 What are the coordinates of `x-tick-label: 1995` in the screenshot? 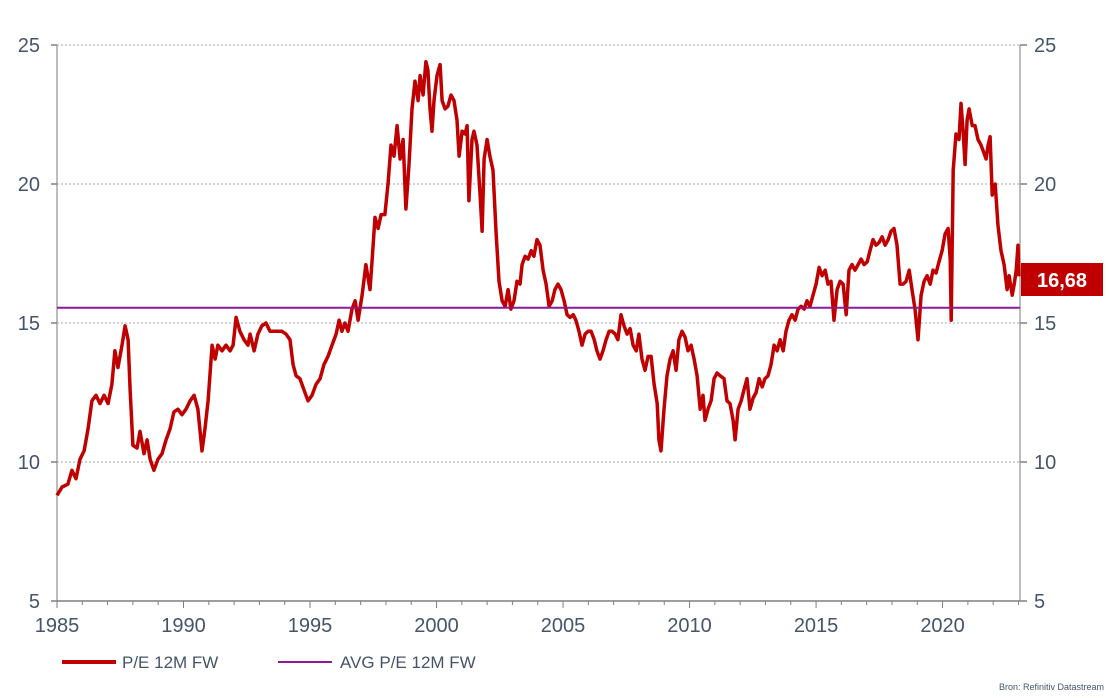 It's located at (310, 626).